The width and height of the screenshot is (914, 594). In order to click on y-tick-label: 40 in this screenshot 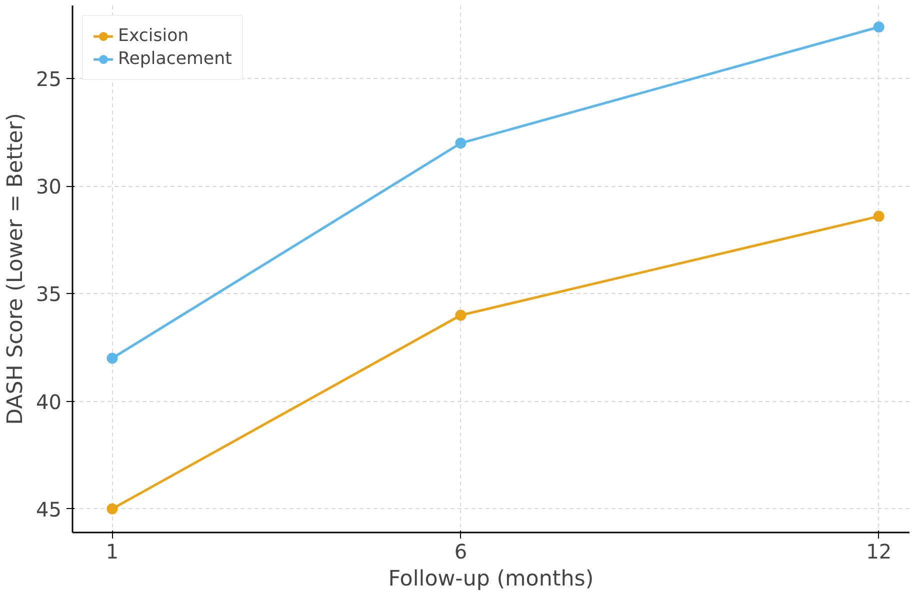, I will do `click(49, 402)`.